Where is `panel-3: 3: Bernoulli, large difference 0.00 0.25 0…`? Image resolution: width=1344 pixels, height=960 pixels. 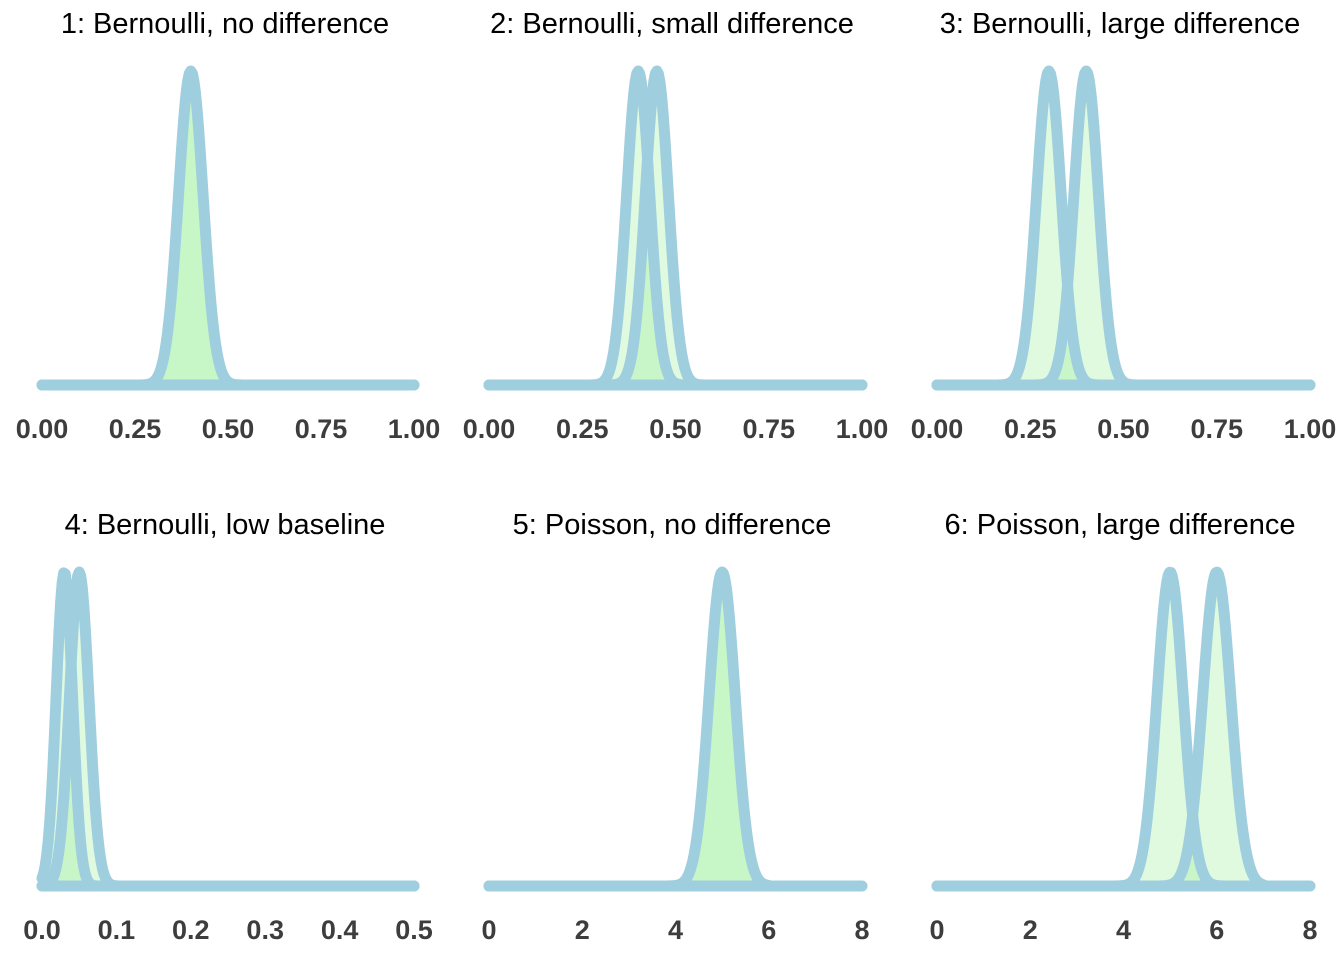 panel-3: 3: Bernoulli, large difference 0.00 0.25 0… is located at coordinates (1124, 226).